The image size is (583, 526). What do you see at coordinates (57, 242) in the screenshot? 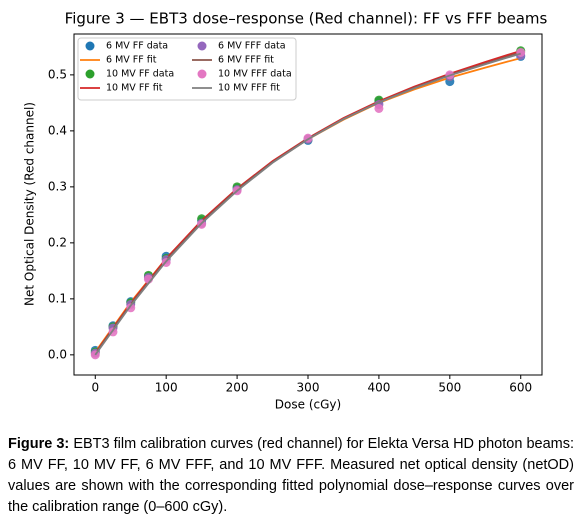
I see `y-tick-label: 0.2` at bounding box center [57, 242].